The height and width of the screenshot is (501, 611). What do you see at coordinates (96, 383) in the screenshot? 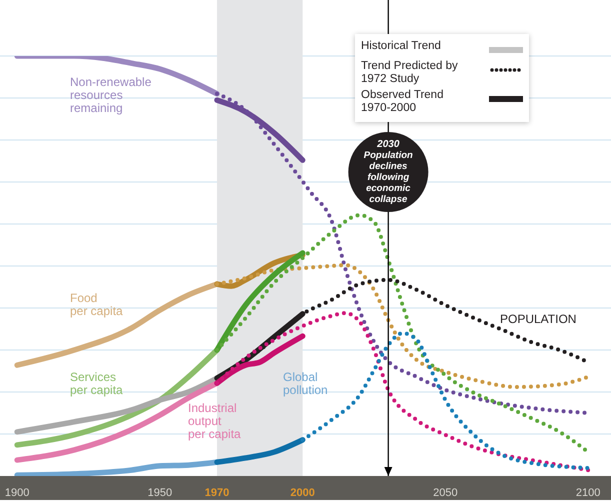
I see `series-label: Services per capita` at bounding box center [96, 383].